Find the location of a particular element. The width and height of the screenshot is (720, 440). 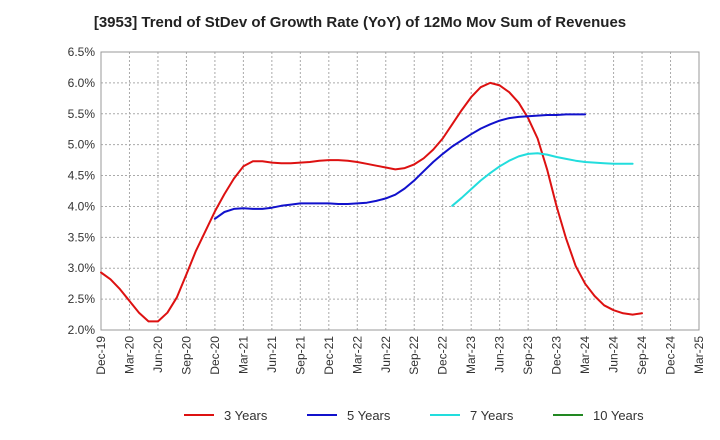

x-tick-label: Dec-19 is located at coordinates (101, 355).